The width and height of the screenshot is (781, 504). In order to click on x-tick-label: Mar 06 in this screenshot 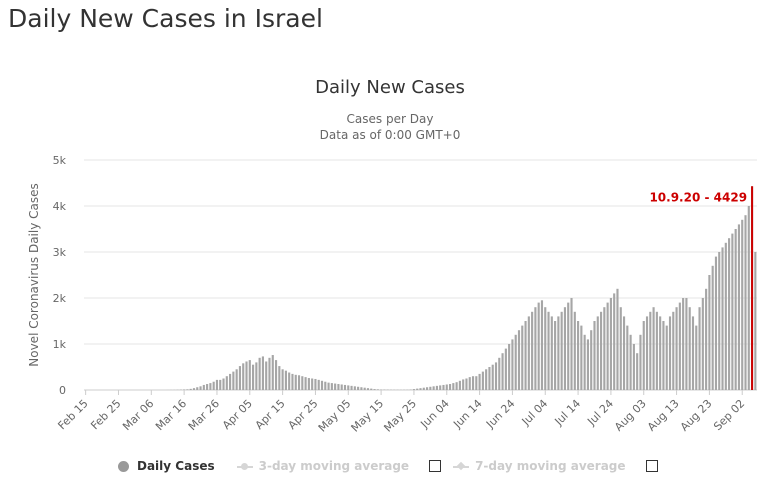, I will do `click(138, 415)`.